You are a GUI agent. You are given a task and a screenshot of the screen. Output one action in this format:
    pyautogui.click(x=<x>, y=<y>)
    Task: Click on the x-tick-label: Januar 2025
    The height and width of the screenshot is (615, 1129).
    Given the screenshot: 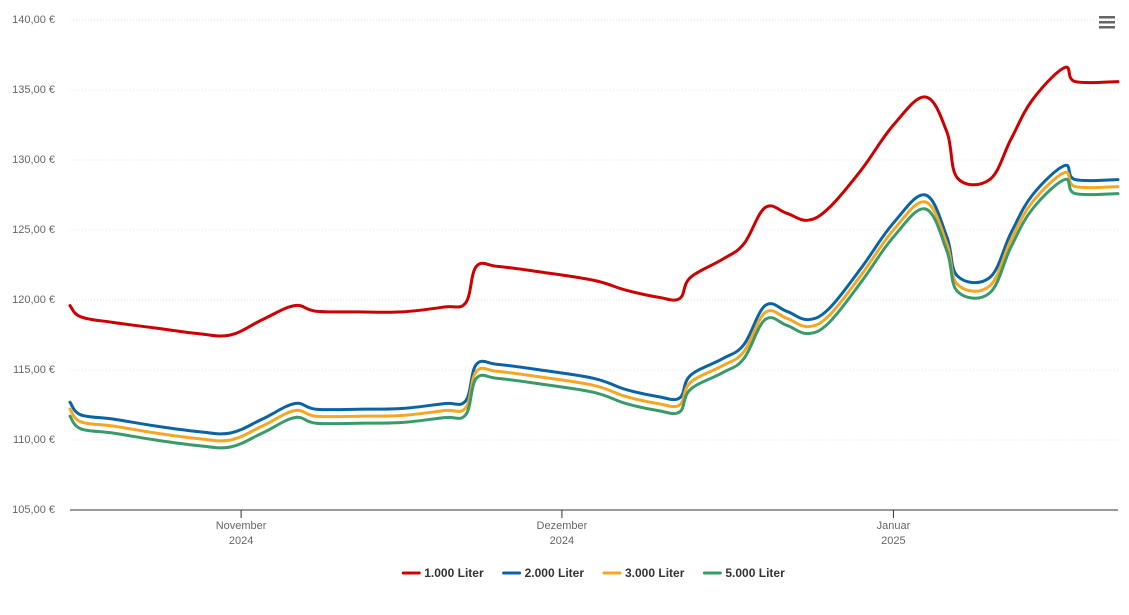 What is the action you would take?
    pyautogui.click(x=894, y=533)
    